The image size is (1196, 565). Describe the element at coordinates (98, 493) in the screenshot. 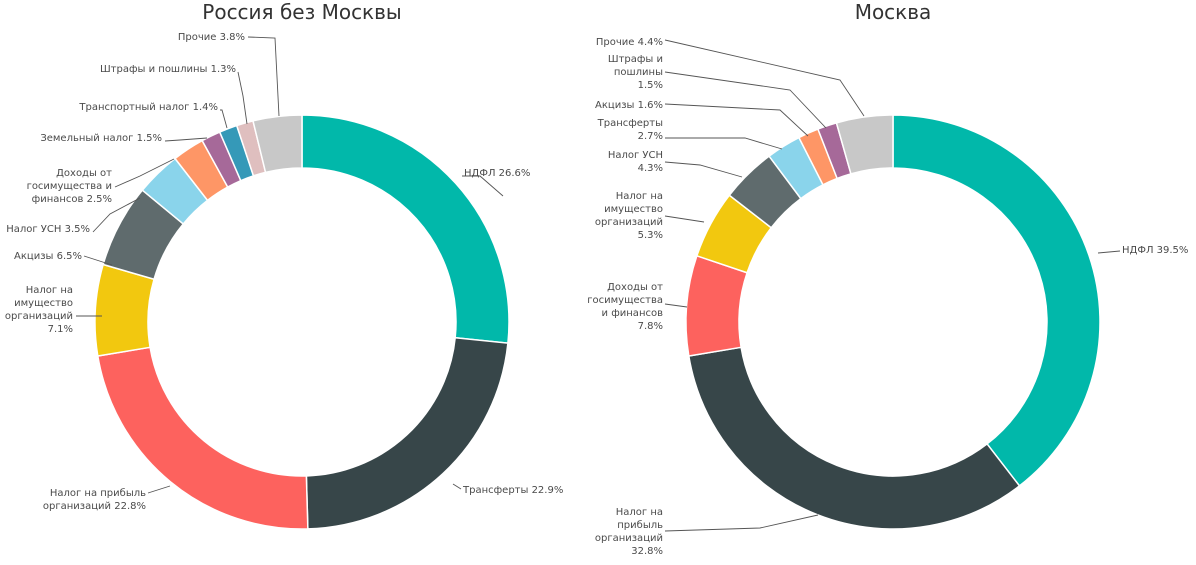

I see `data-label-line: Налог на прибыль` at that location.